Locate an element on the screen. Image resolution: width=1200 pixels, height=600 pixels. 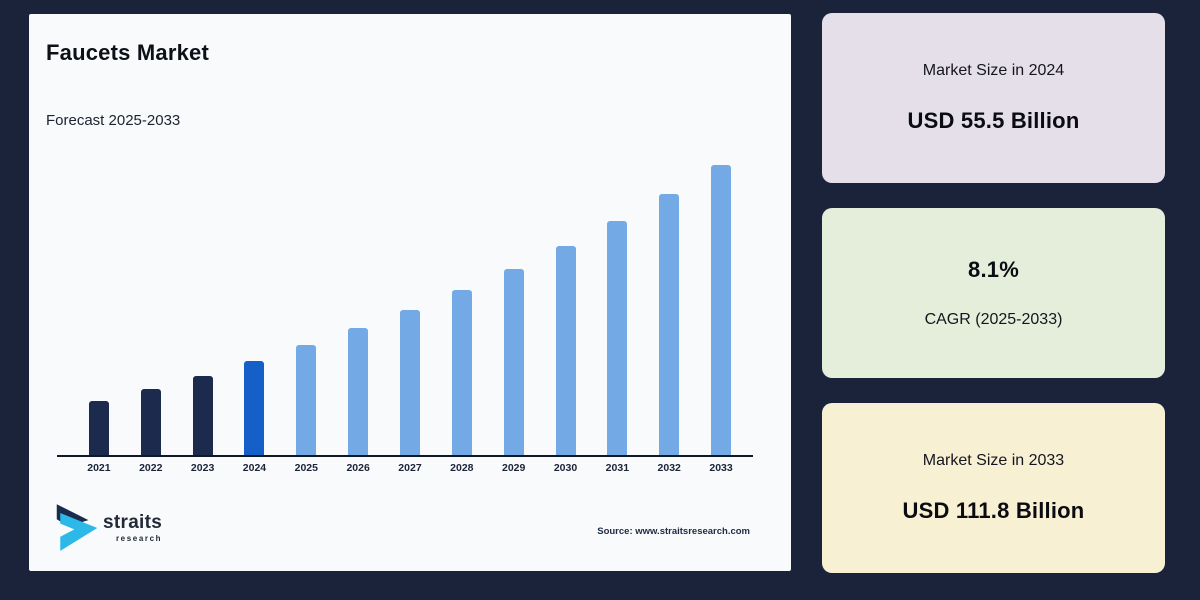
bar-2026 is located at coordinates (358, 391).